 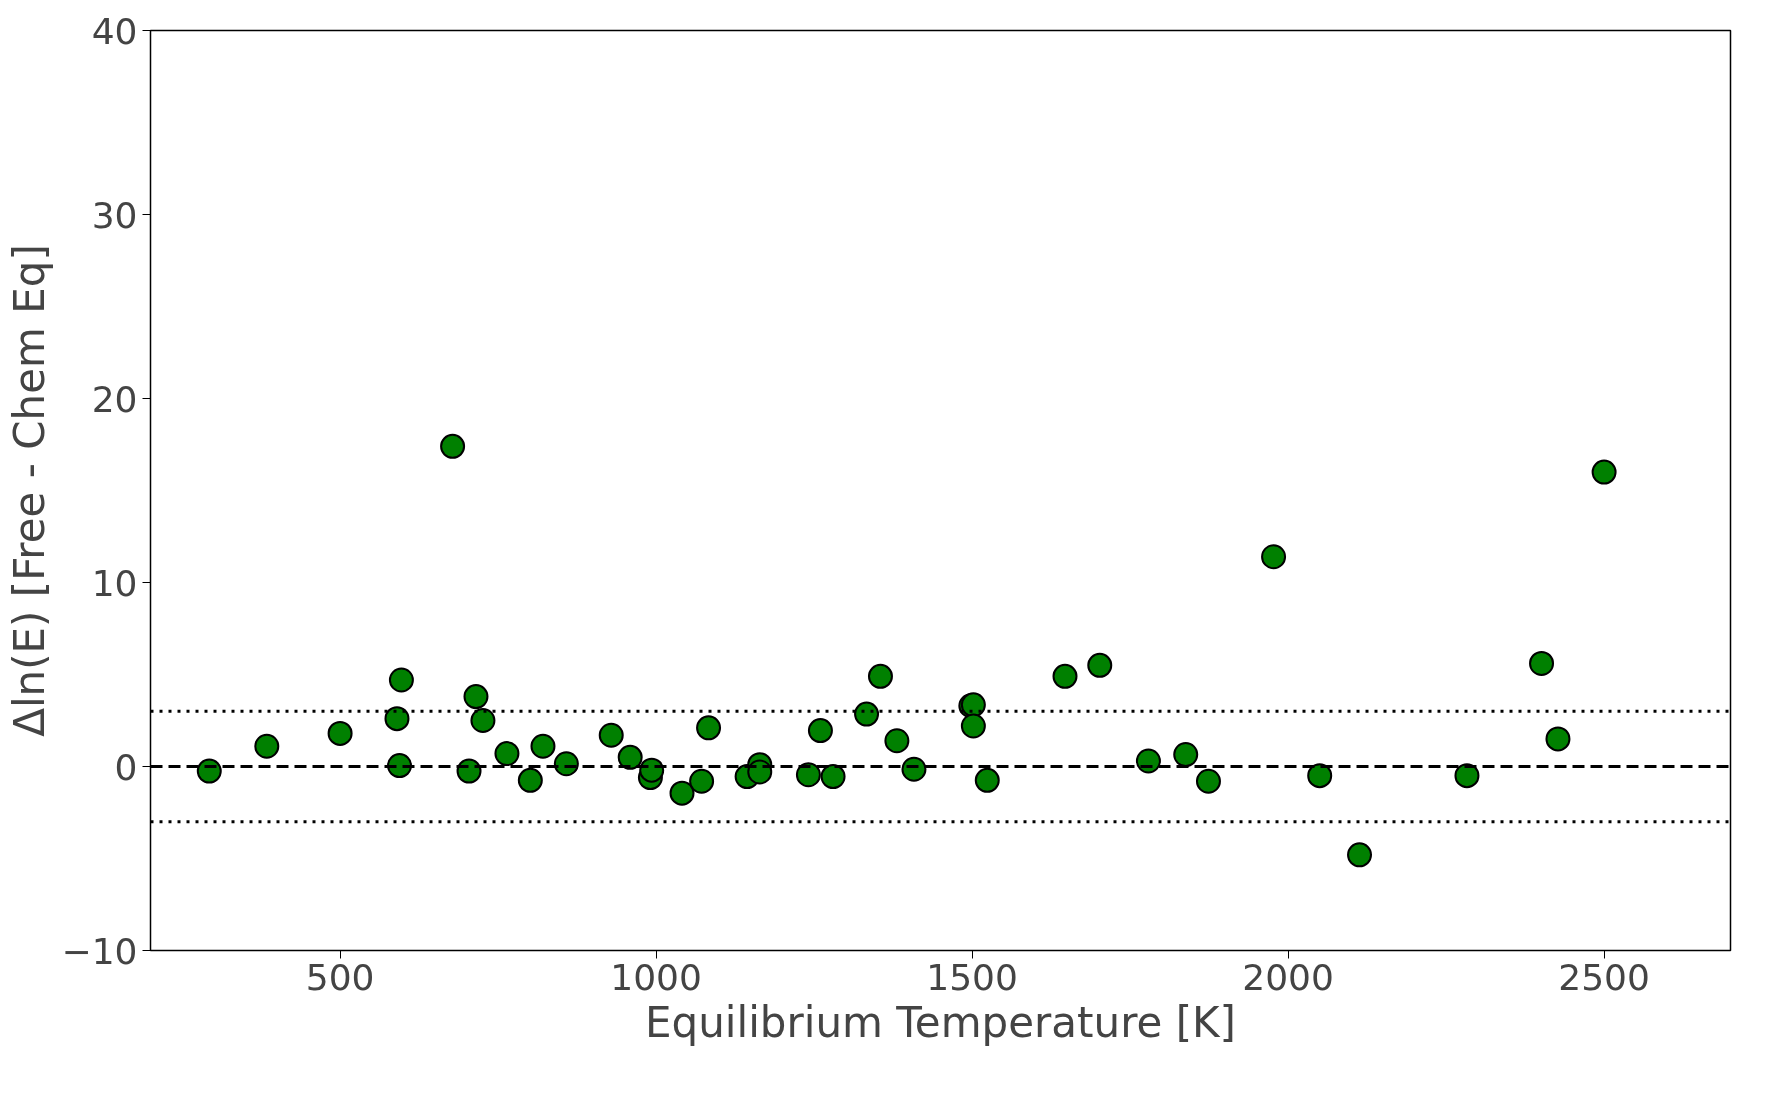 I want to click on y-tick-label: 30, so click(x=114, y=215).